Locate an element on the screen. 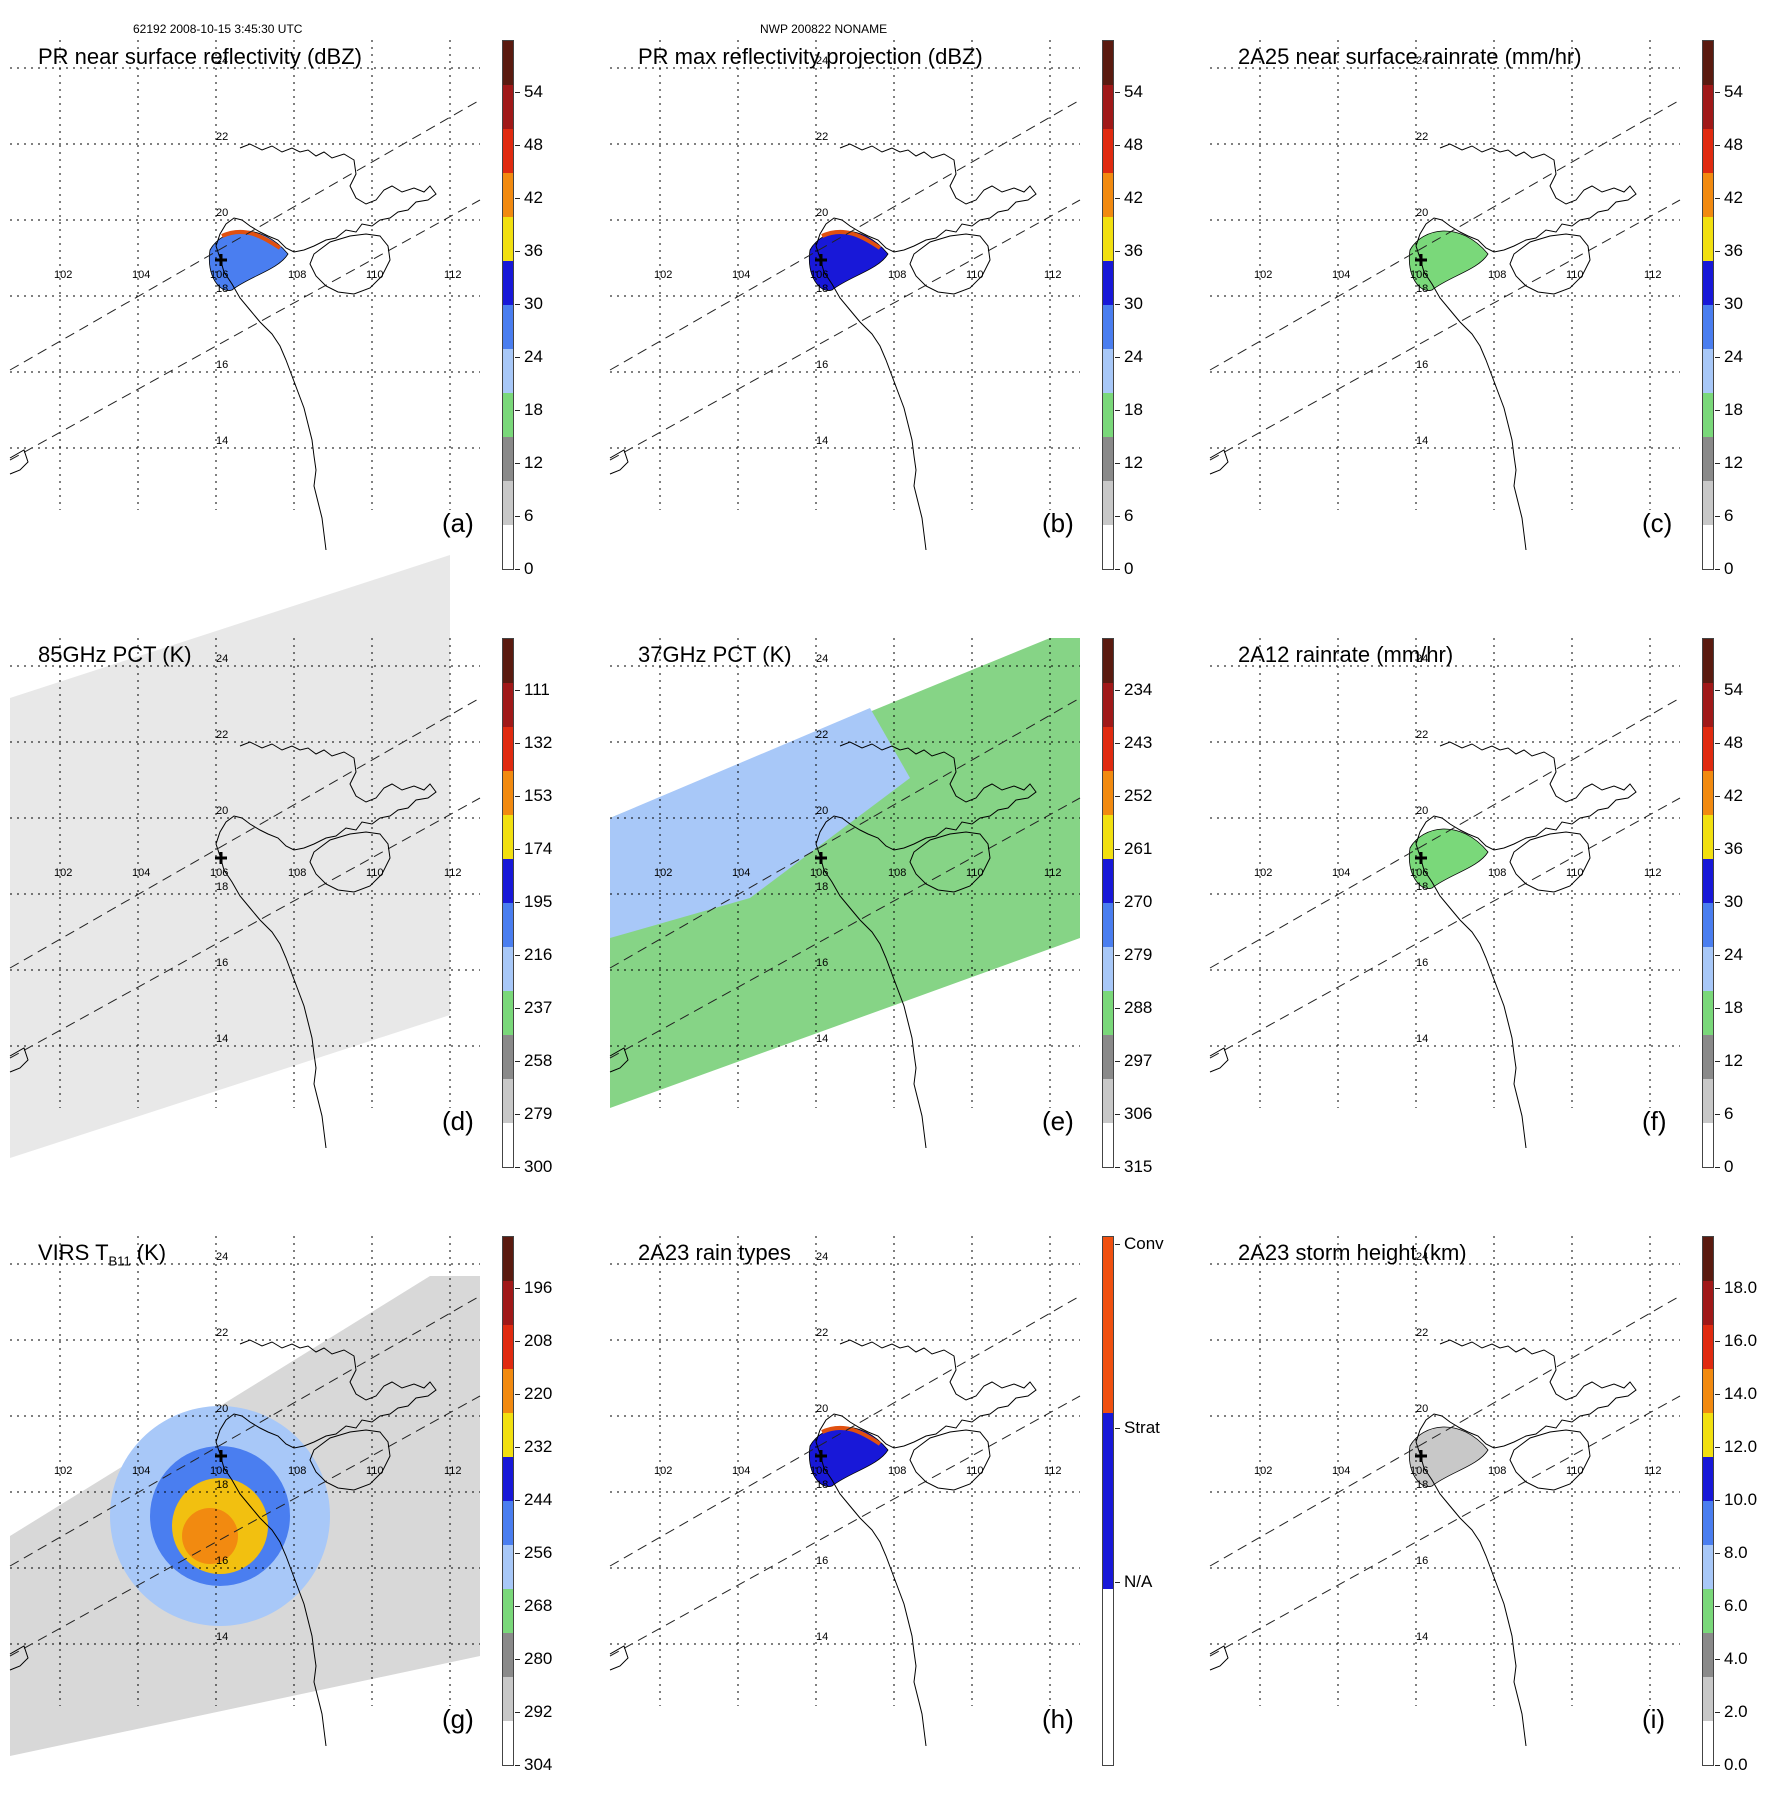 The width and height of the screenshot is (1771, 1816). colorbar-tick-label: 196 is located at coordinates (538, 1287).